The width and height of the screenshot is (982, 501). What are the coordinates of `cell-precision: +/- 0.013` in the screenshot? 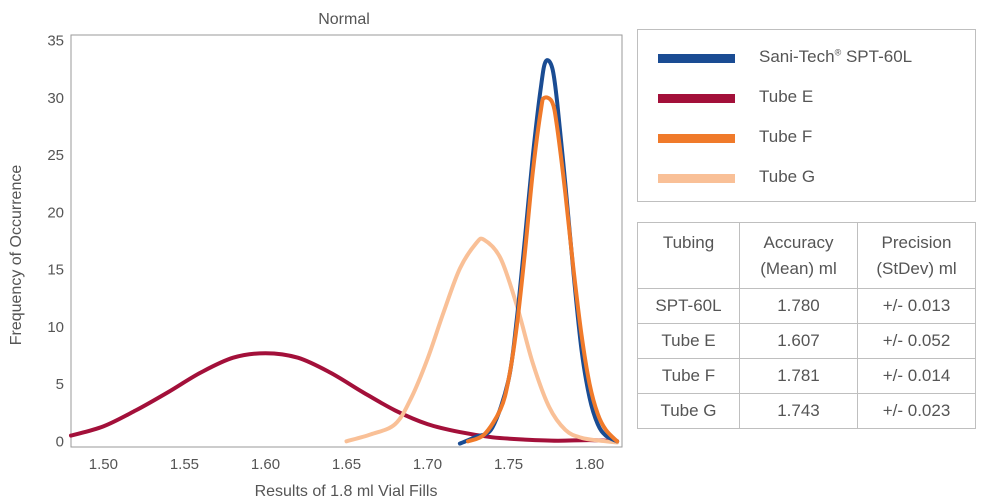 It's located at (916, 306).